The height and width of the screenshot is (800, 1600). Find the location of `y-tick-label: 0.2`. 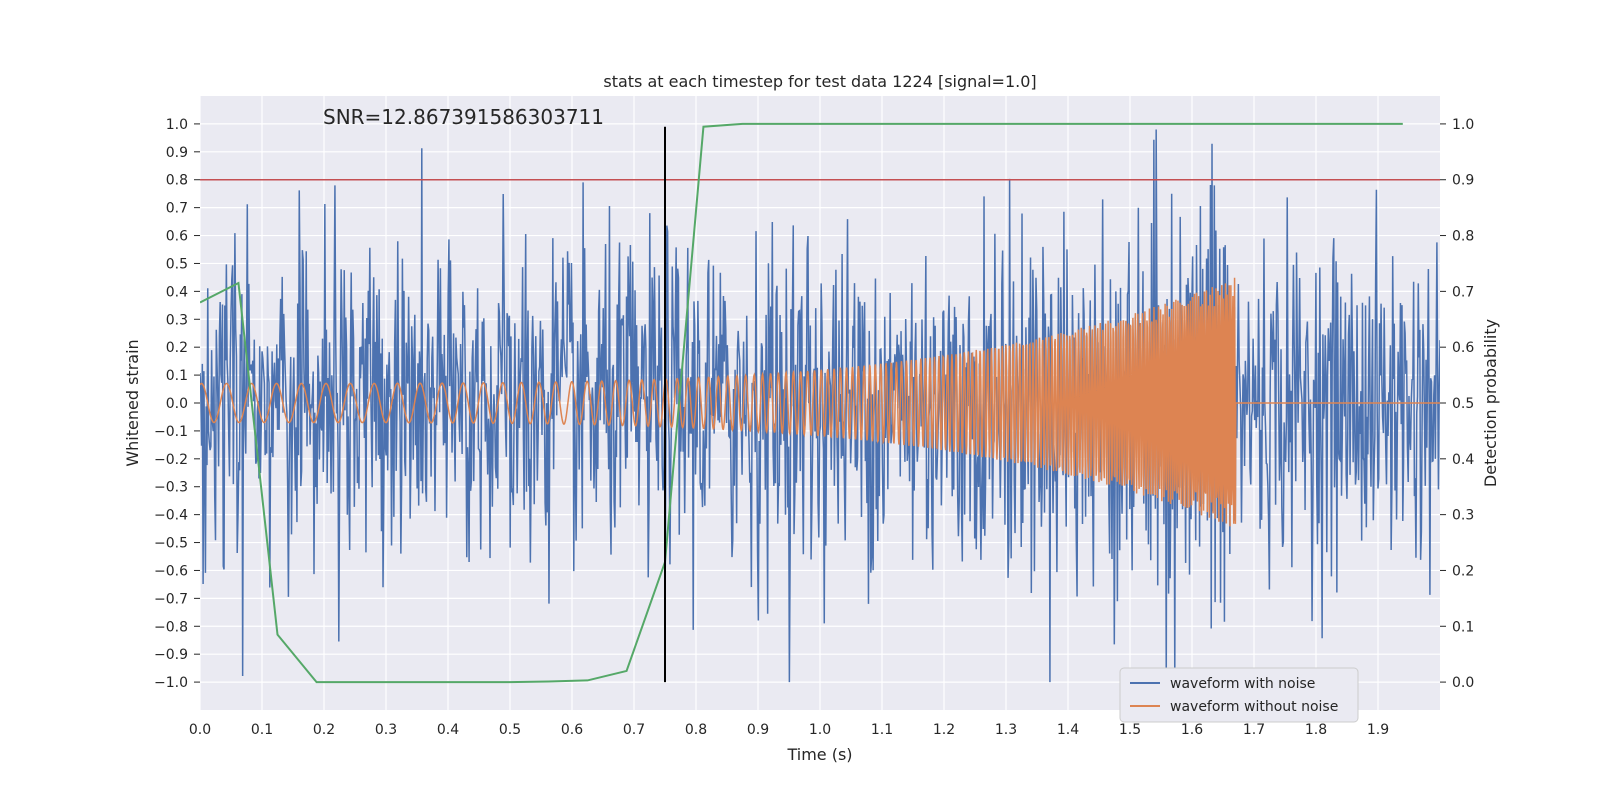

y-tick-label: 0.2 is located at coordinates (177, 348).